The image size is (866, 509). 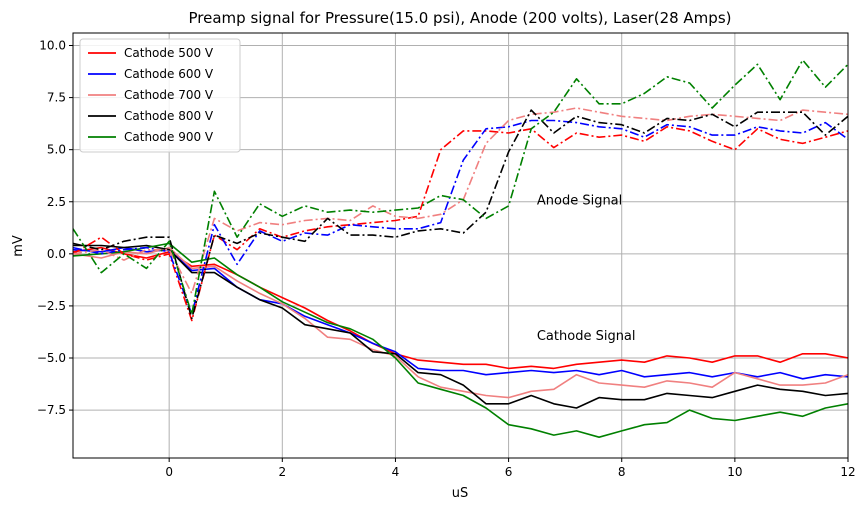 I want to click on legend-entry-label: Cathode 800 V, so click(x=169, y=116).